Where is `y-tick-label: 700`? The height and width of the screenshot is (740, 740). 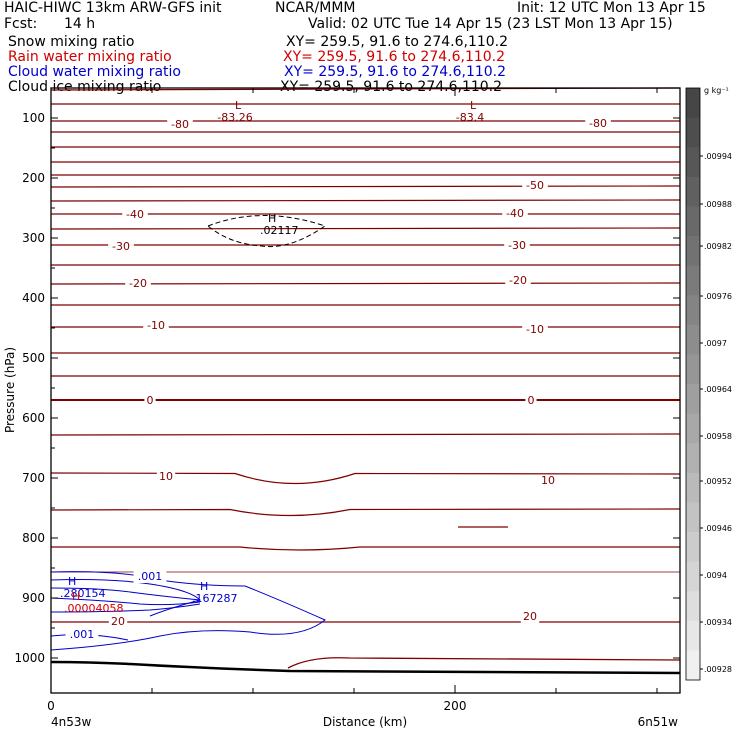
y-tick-label: 700 is located at coordinates (33, 478).